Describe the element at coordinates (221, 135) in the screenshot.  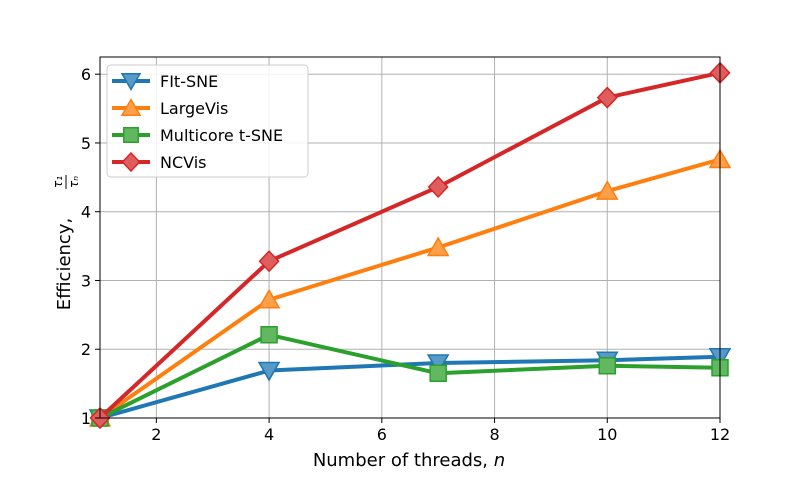
I see `legend-label: Multicore t-SNE` at that location.